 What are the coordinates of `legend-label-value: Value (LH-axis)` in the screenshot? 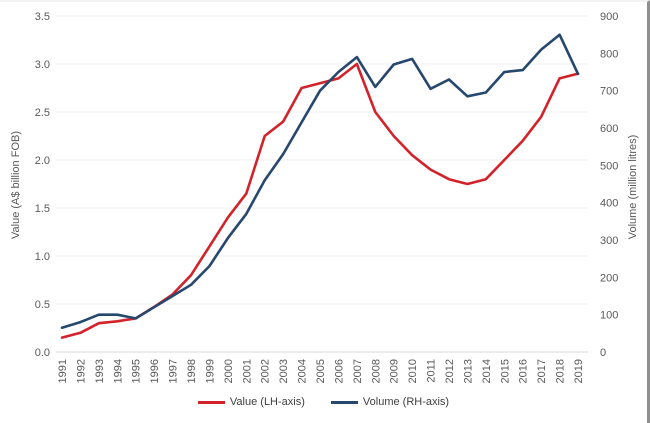 It's located at (267, 402).